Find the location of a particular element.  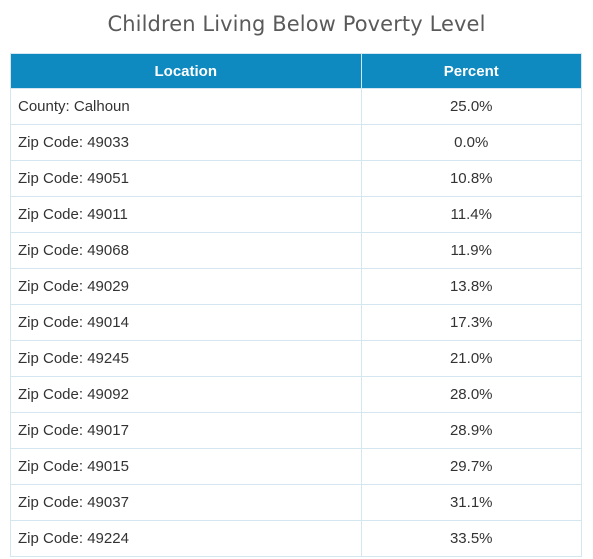

percent-cell: 31.1% is located at coordinates (471, 502).